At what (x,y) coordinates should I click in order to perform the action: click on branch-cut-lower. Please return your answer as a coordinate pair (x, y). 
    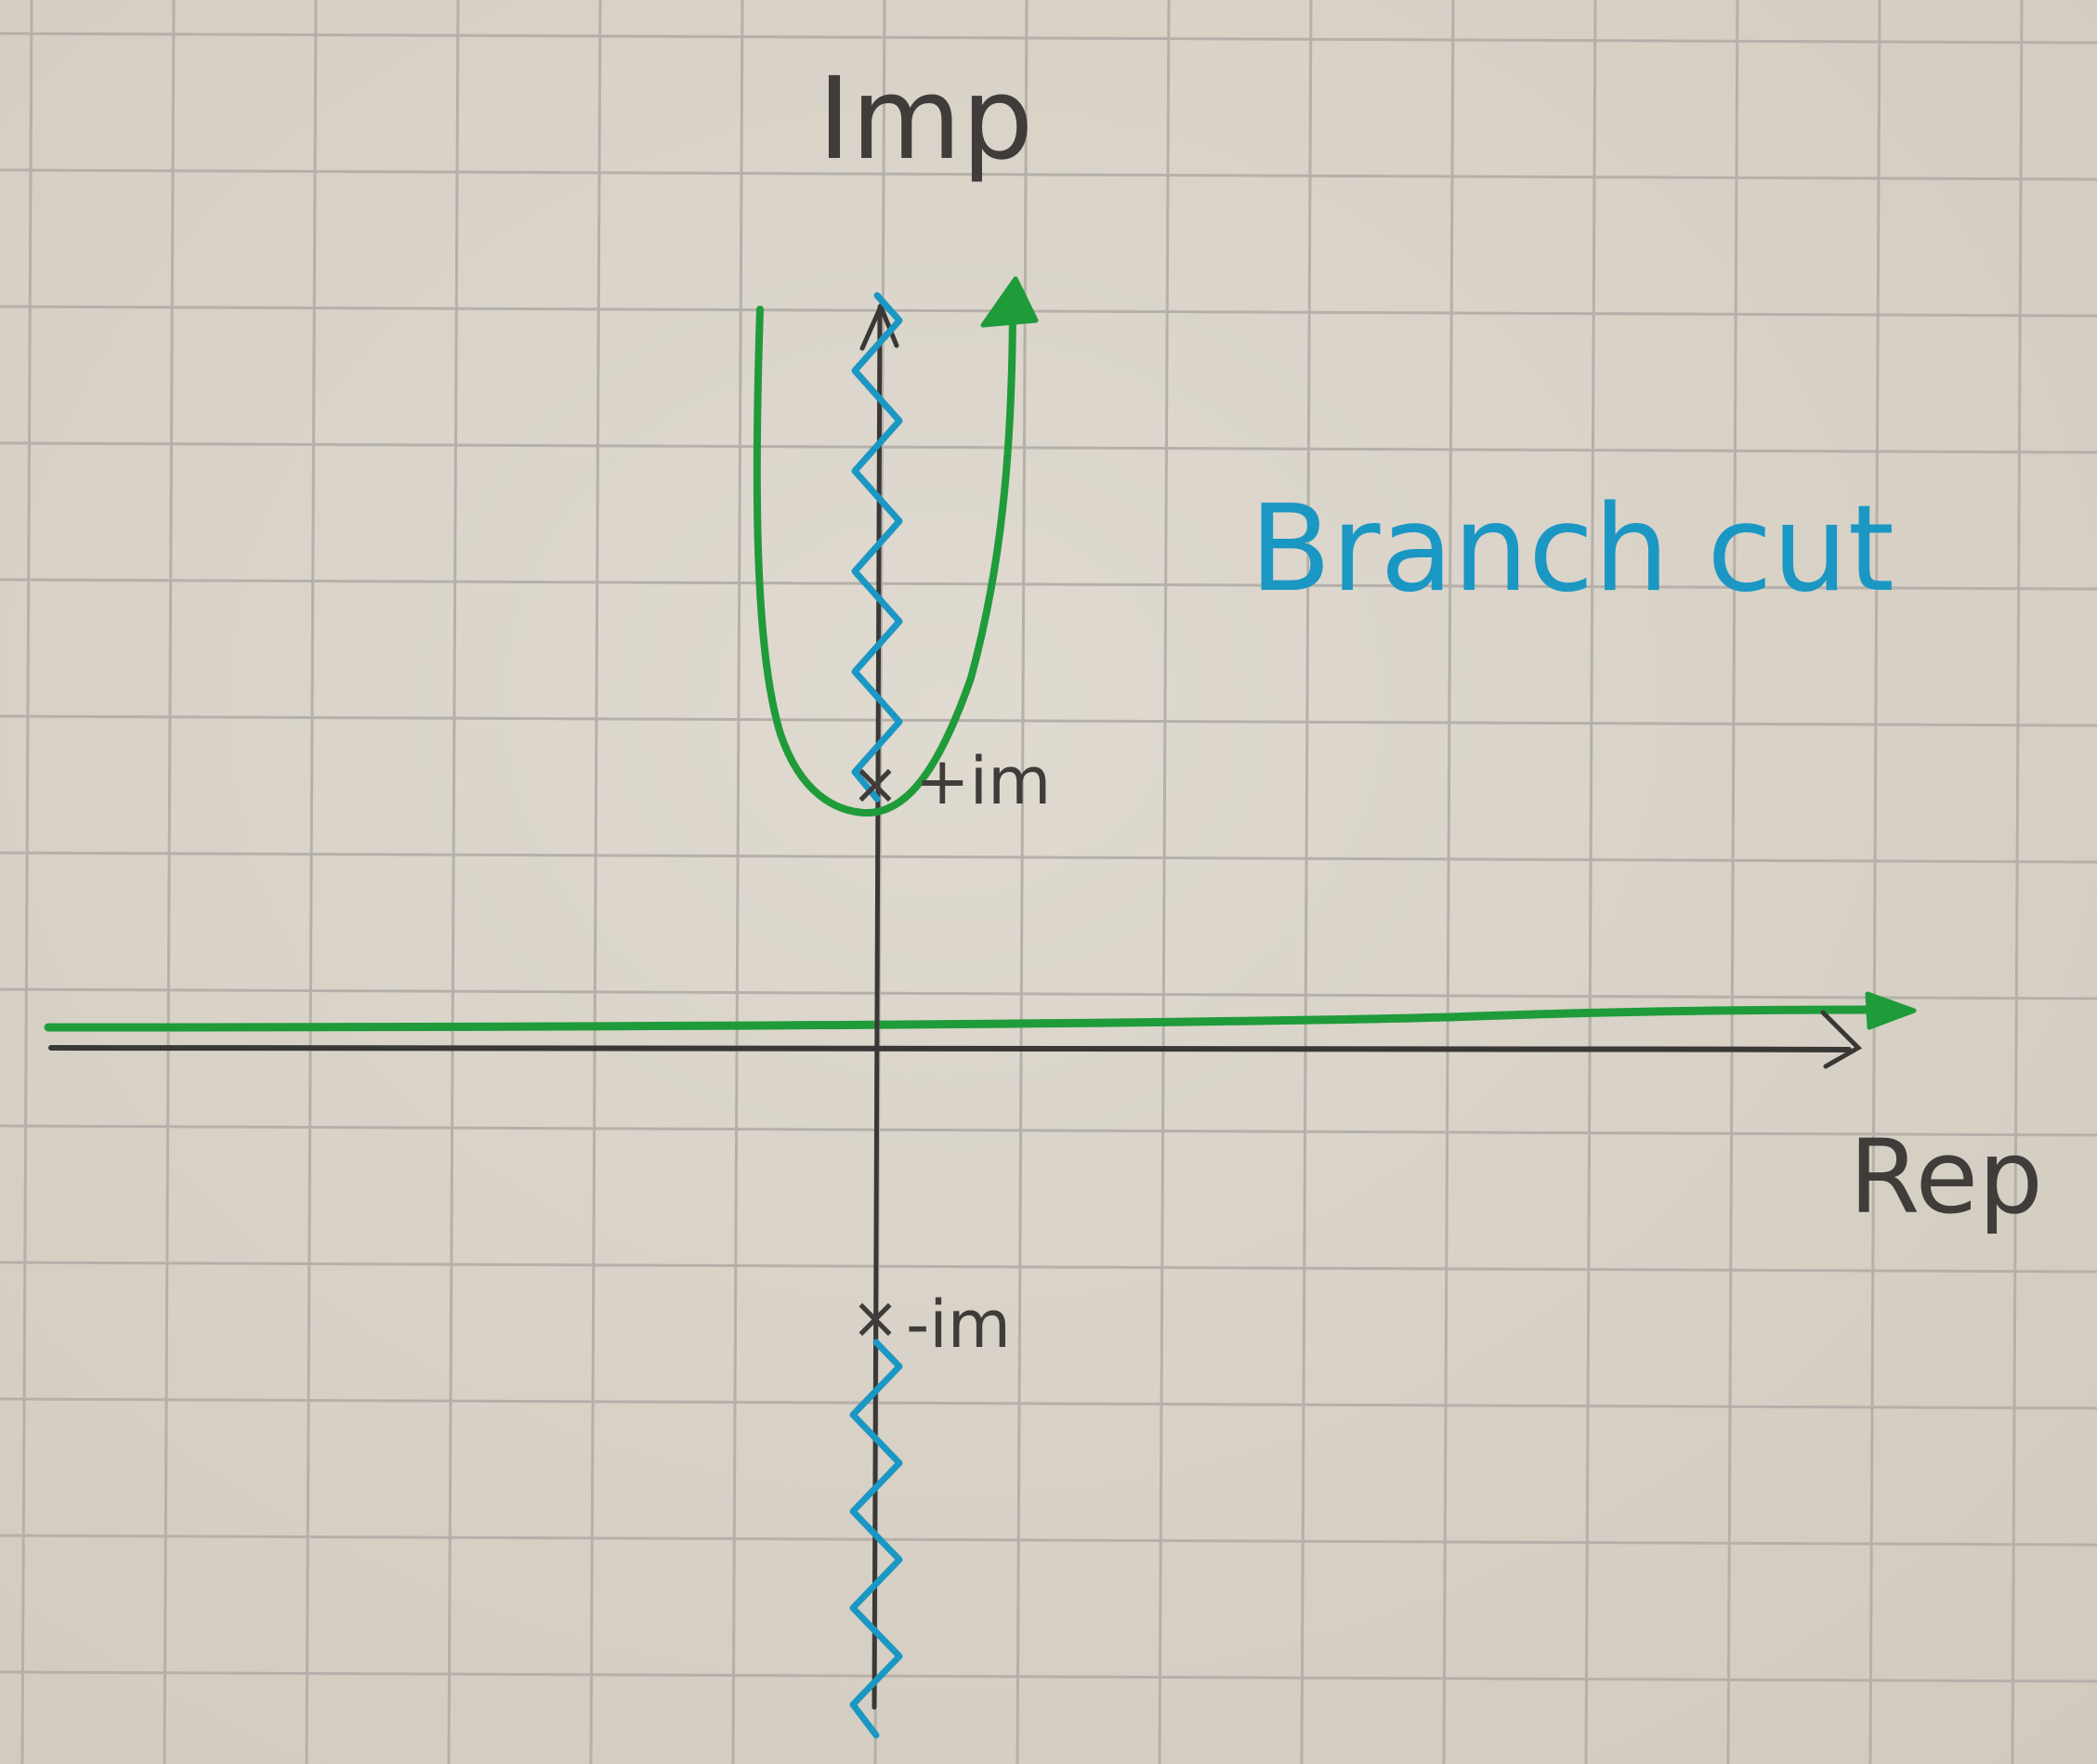
    Looking at the image, I should click on (876, 1539).